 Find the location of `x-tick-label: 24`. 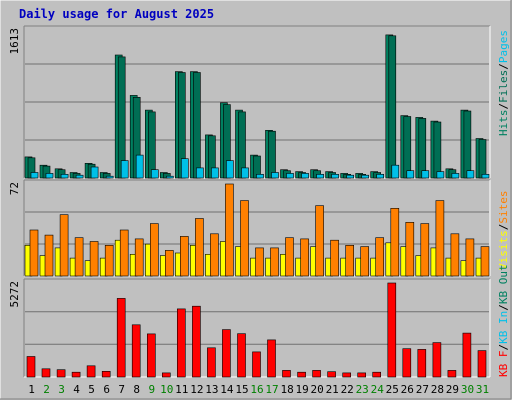

x-tick-label: 24 is located at coordinates (378, 389).